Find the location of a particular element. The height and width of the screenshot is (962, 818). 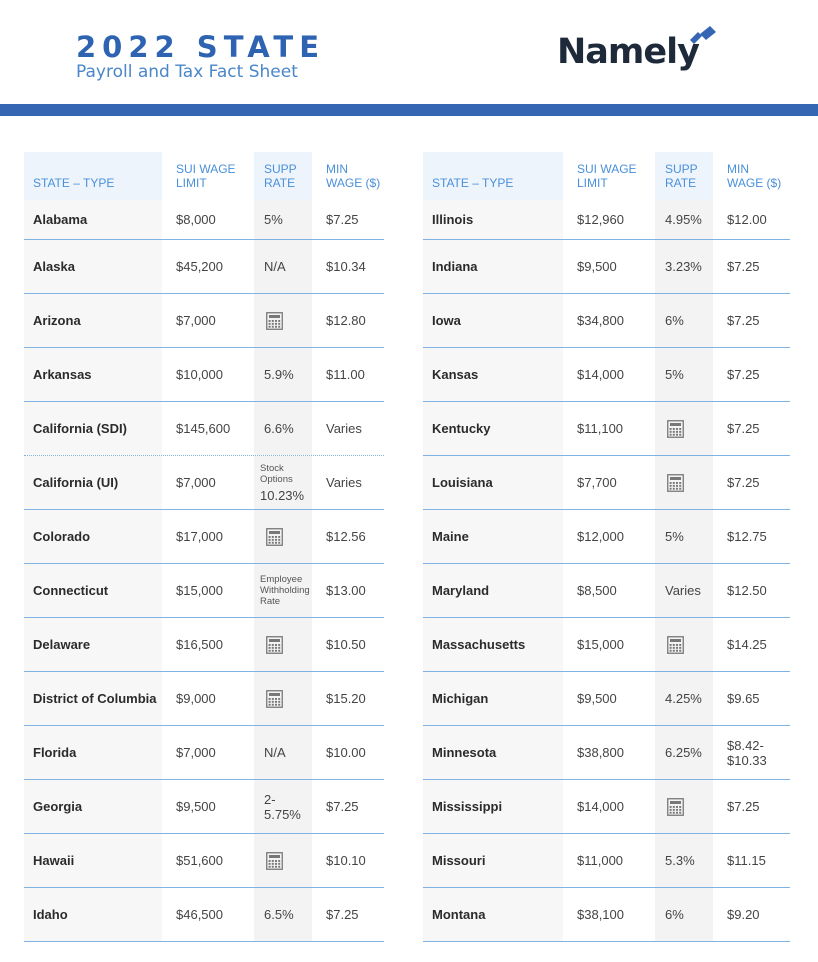

table-row: Arkansas $10,000 5.9% $11.00 is located at coordinates (204, 375).